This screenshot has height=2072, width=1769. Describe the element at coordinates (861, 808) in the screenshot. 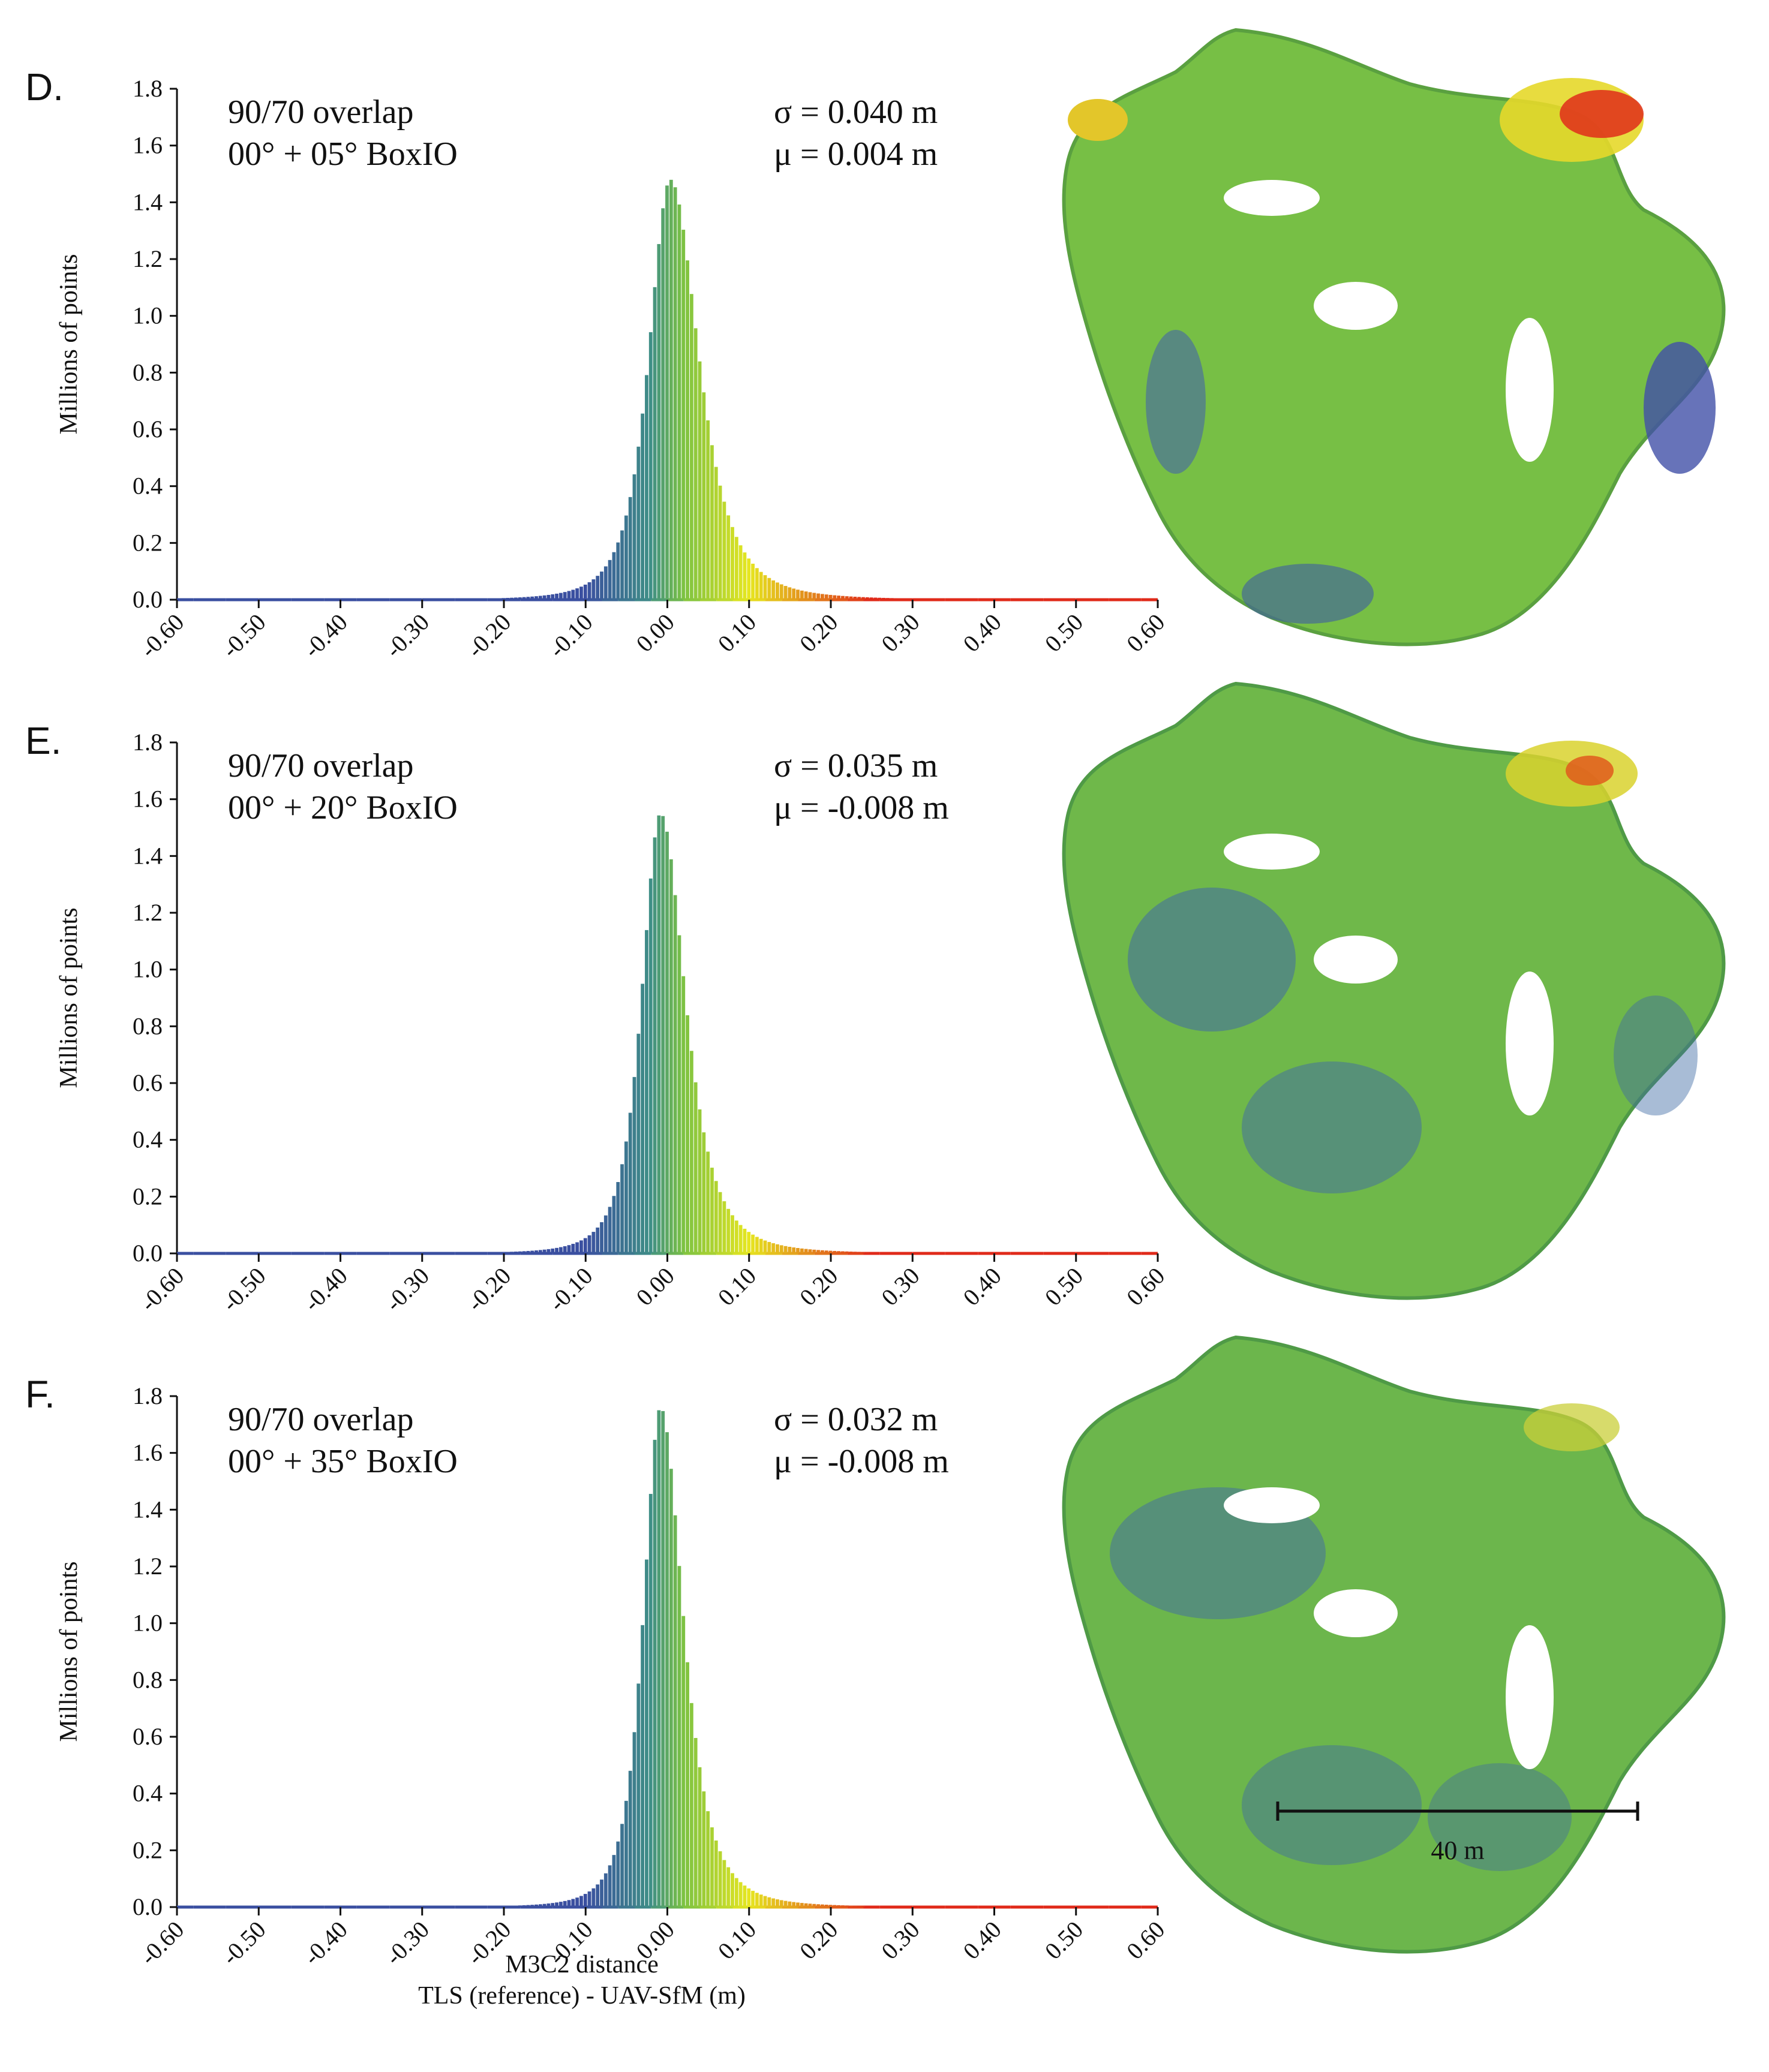

I see `mu-label: μ = -0.008 m` at that location.